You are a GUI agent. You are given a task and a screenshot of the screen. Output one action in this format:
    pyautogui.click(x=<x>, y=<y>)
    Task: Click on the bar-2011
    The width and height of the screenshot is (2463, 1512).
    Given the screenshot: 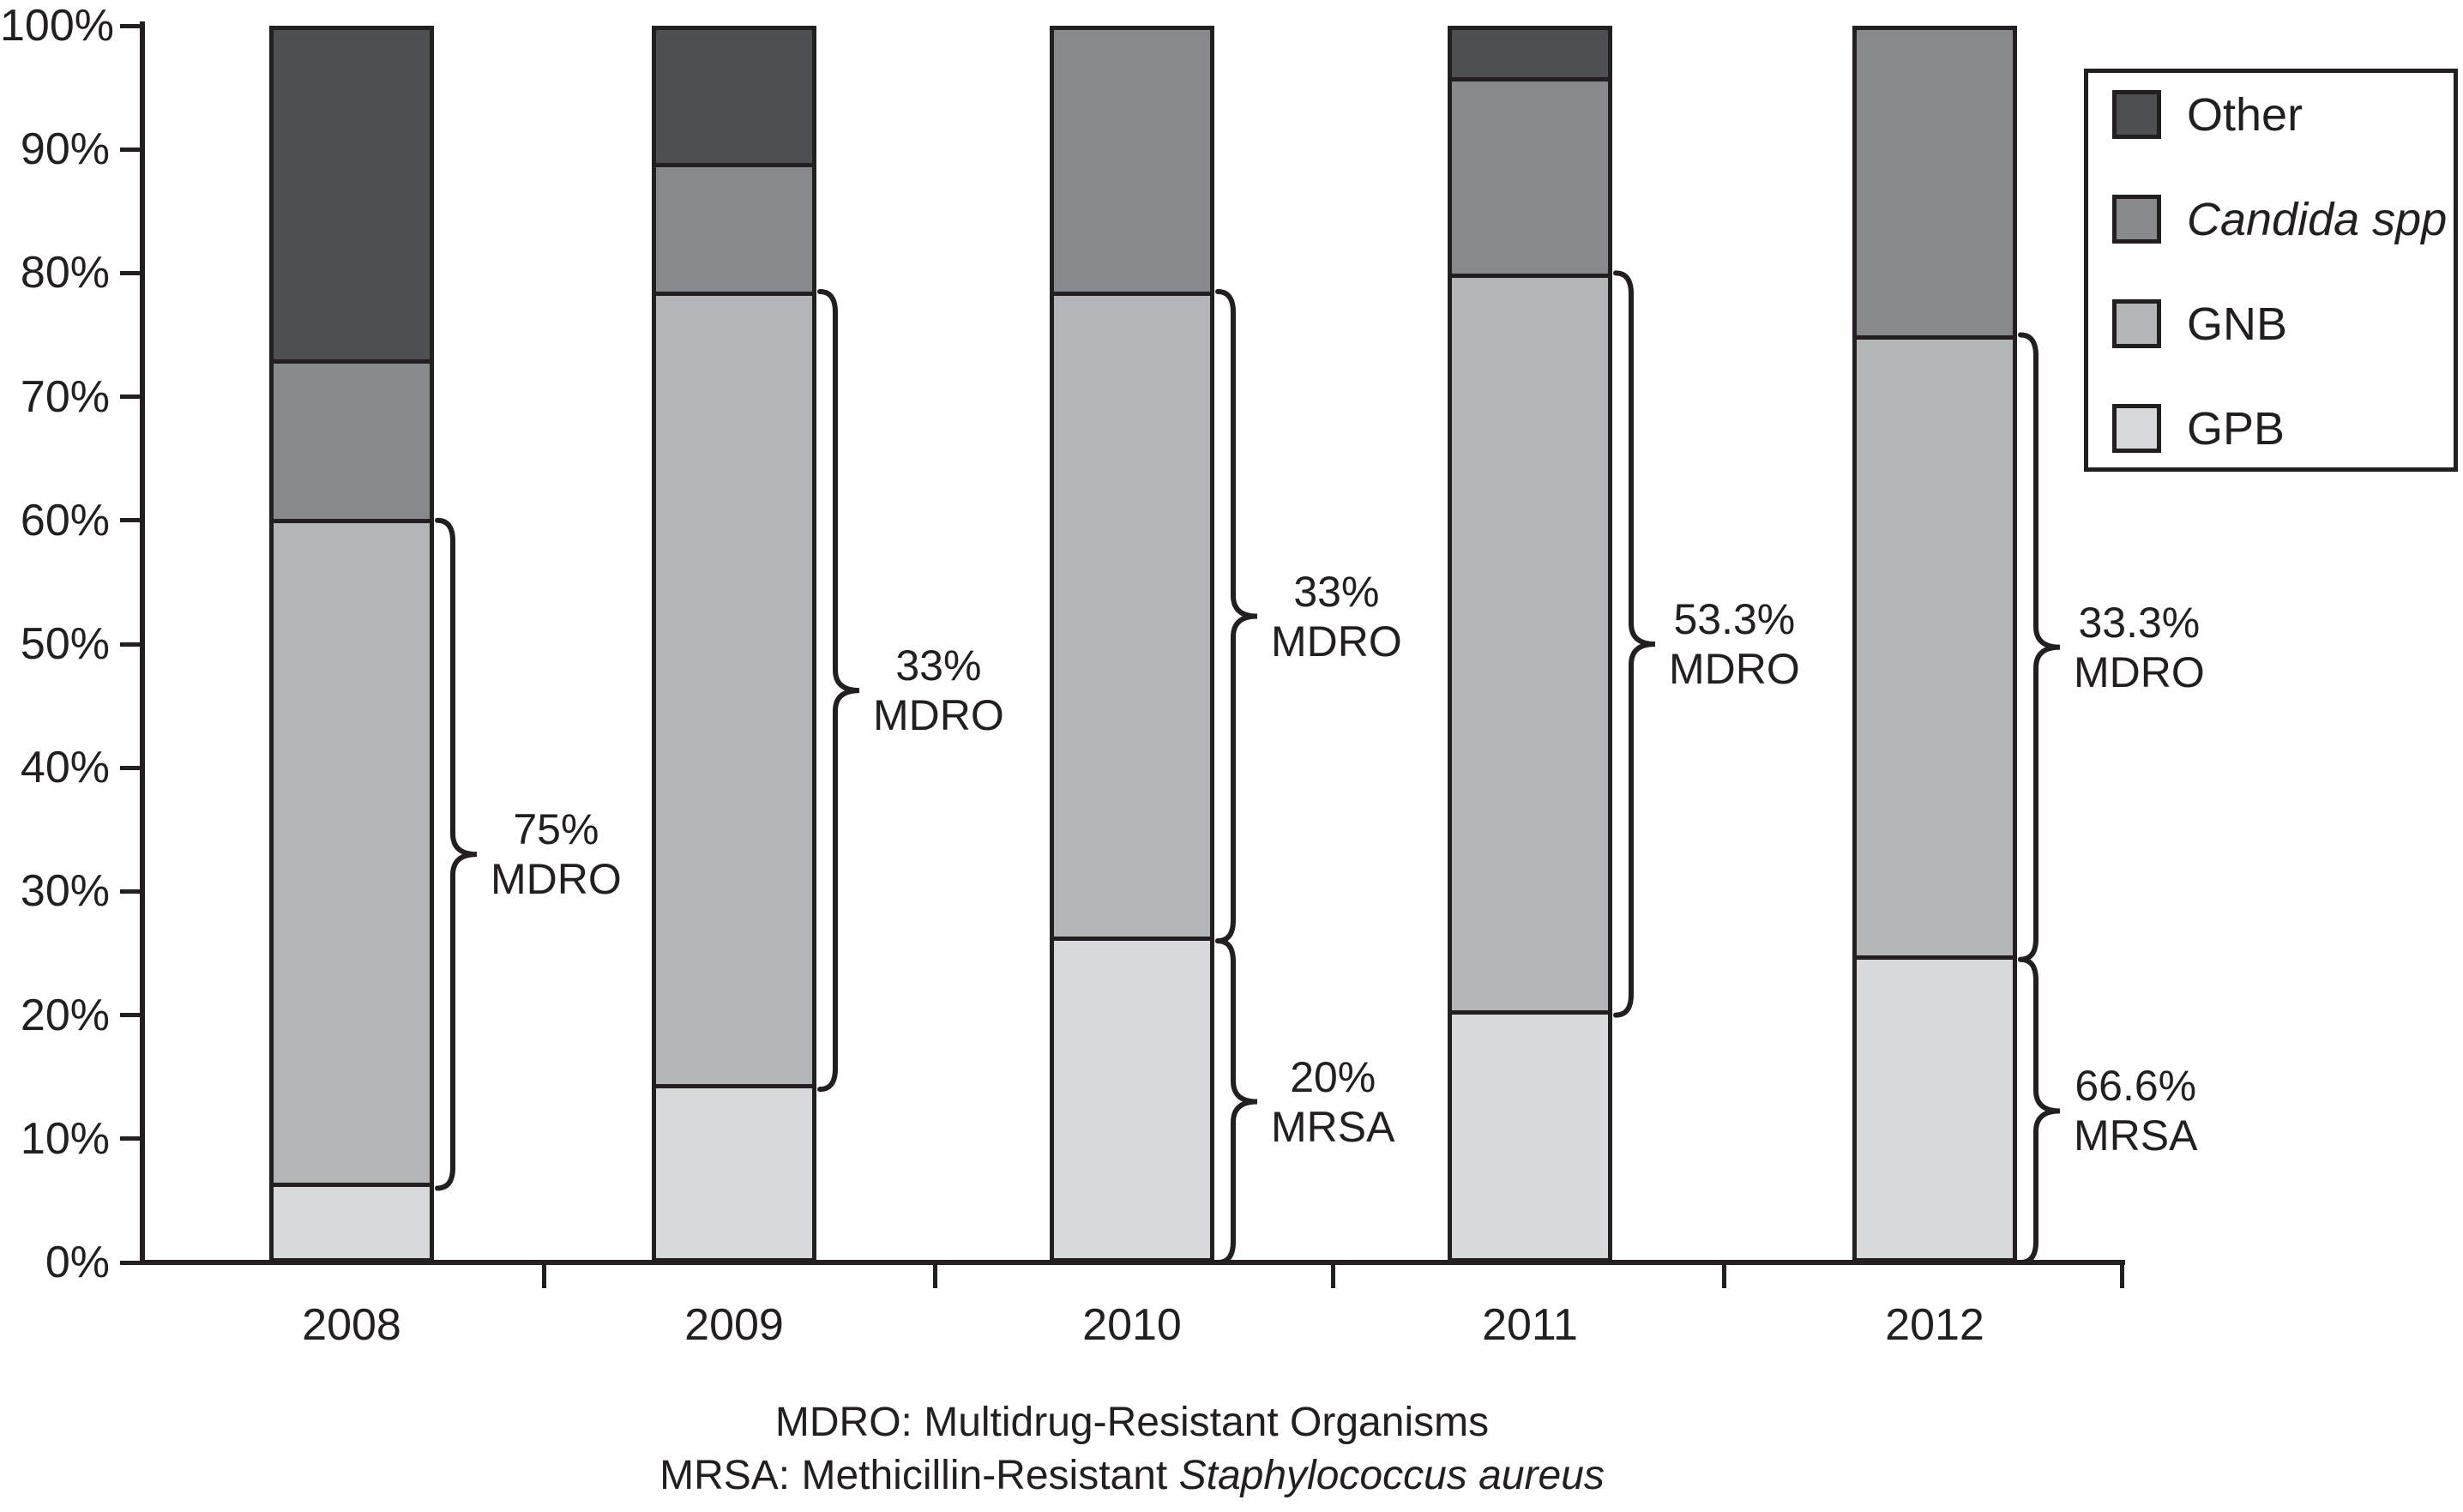 What is the action you would take?
    pyautogui.click(x=1530, y=644)
    